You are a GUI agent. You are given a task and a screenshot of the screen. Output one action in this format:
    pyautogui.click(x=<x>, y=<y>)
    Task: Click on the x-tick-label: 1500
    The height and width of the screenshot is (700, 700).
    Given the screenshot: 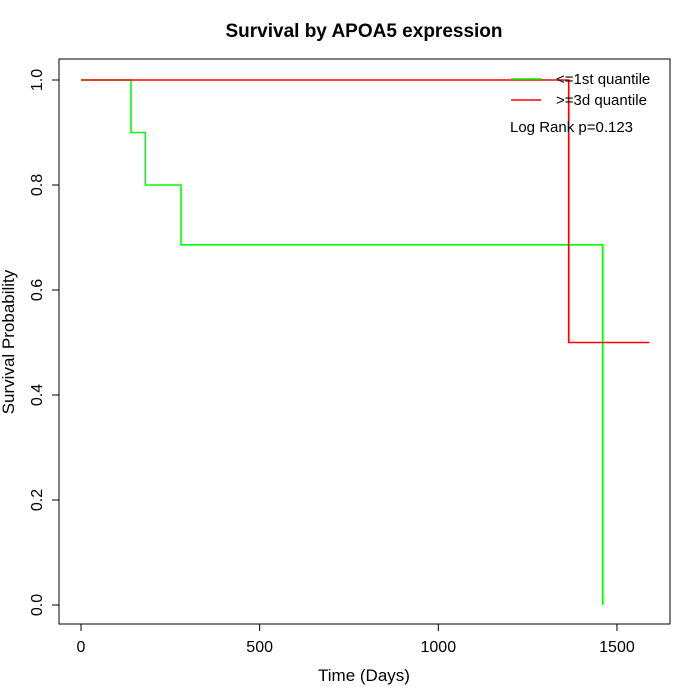 What is the action you would take?
    pyautogui.click(x=617, y=647)
    